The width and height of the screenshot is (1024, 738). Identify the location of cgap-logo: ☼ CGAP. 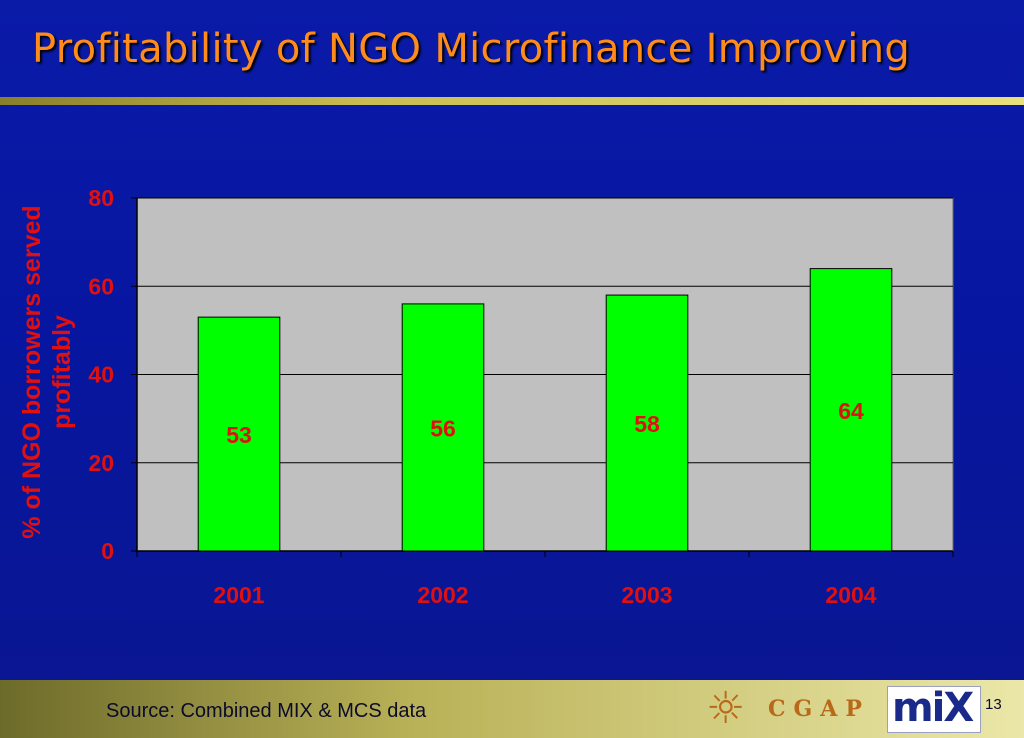
(793, 709).